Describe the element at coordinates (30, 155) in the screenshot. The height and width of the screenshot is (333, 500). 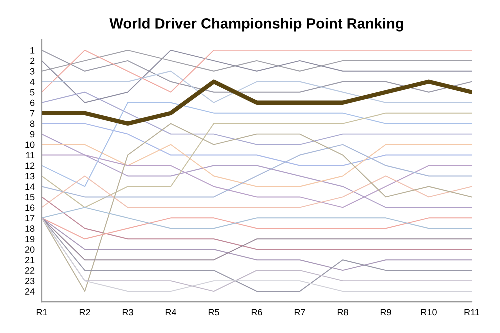
I see `y-tick-label: 11` at that location.